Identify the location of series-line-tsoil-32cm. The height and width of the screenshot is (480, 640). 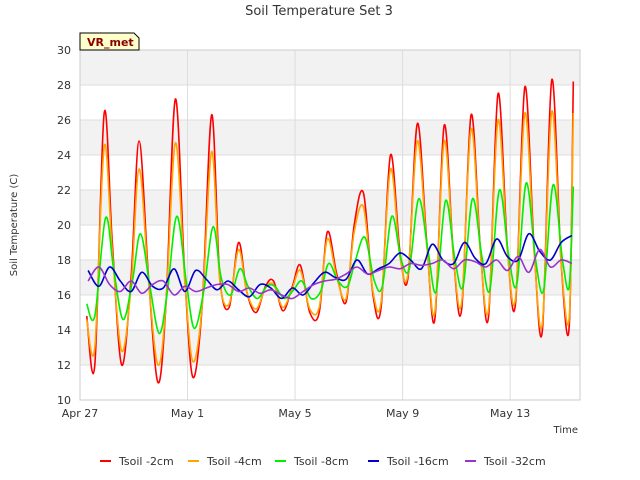
(330, 274).